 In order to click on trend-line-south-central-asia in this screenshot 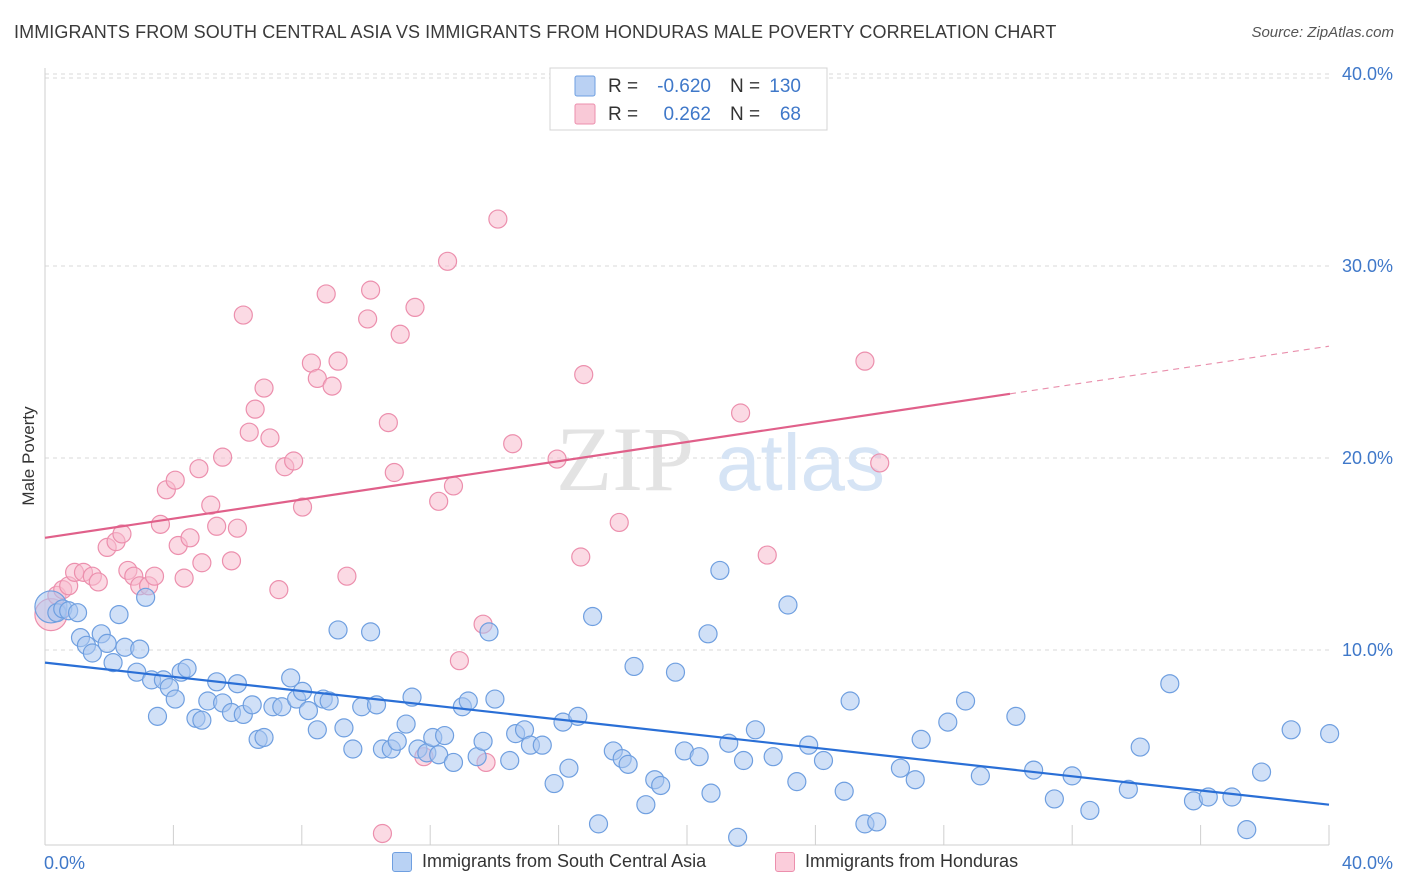, I will do `click(687, 733)`.